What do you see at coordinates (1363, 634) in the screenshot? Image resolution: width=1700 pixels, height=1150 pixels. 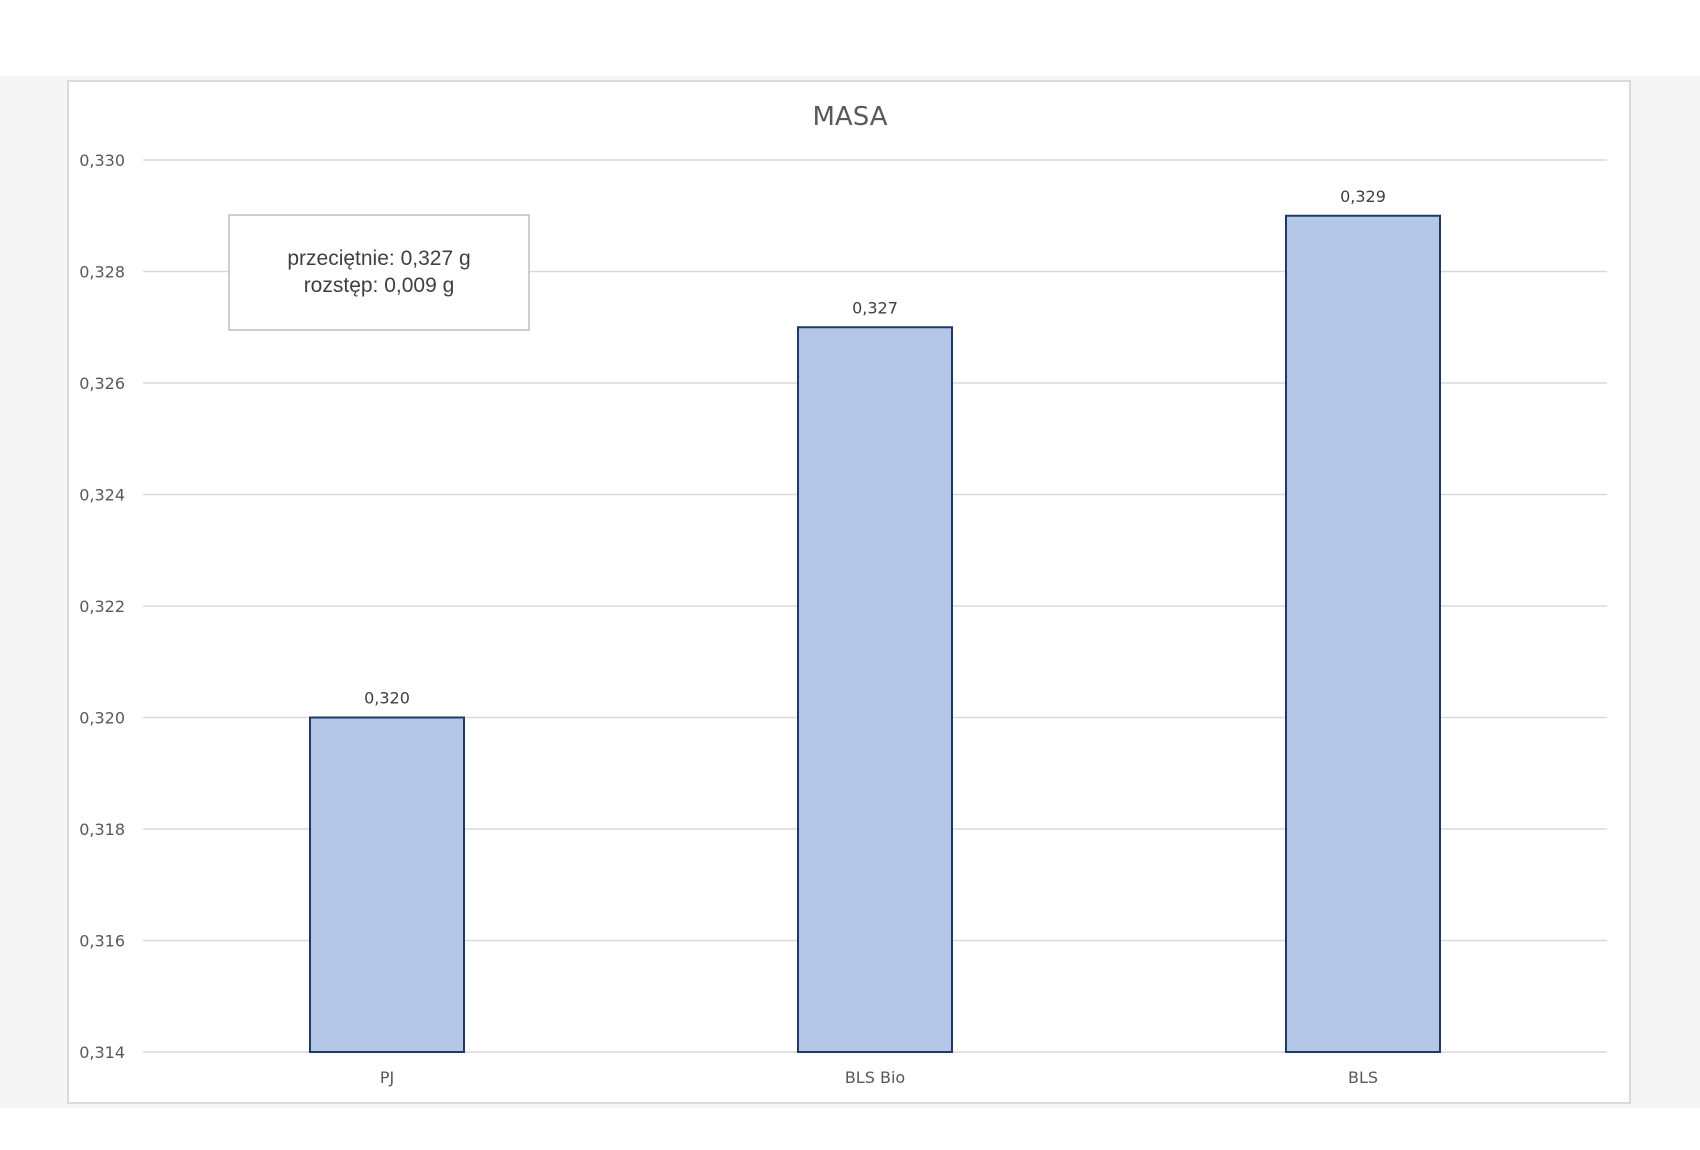 I see `bar-bls` at bounding box center [1363, 634].